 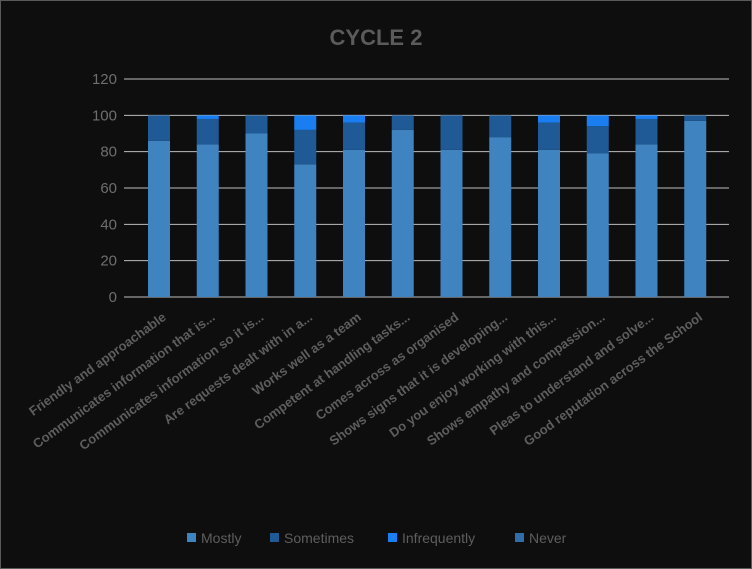 I want to click on legend-item: Mostly, so click(x=214, y=538).